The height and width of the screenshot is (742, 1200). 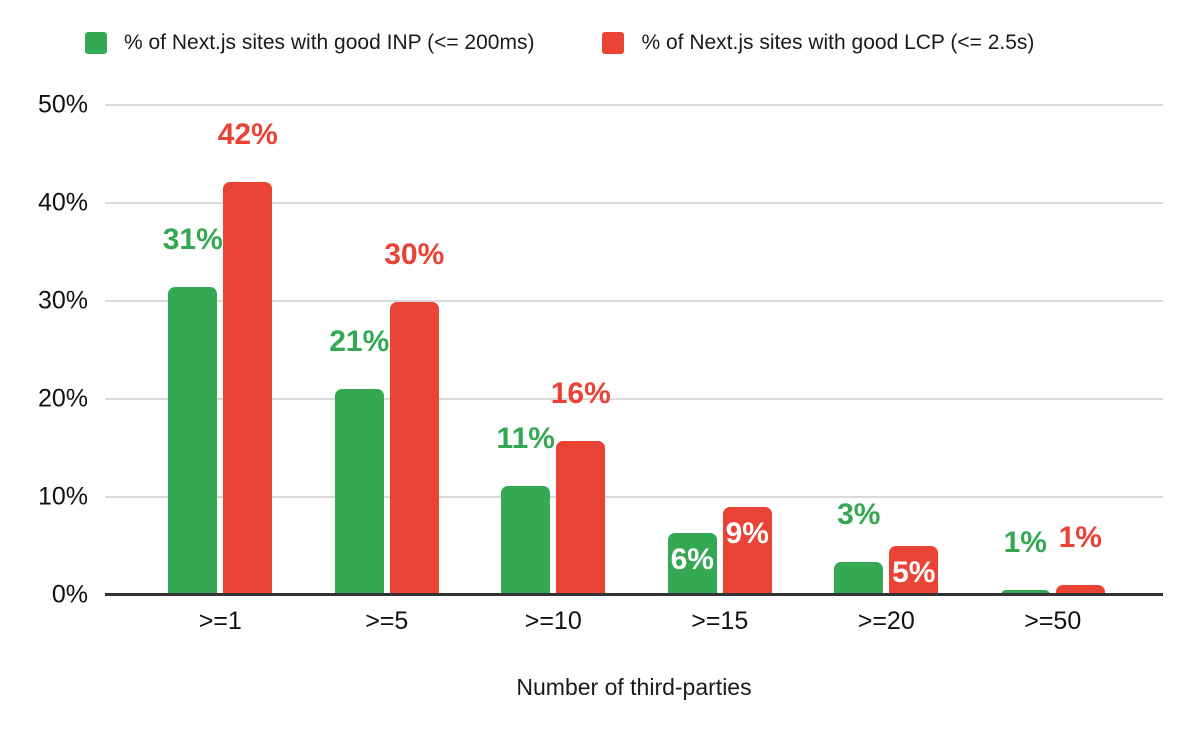 I want to click on bar-group-ge-5: 21% 30%, so click(x=387, y=350).